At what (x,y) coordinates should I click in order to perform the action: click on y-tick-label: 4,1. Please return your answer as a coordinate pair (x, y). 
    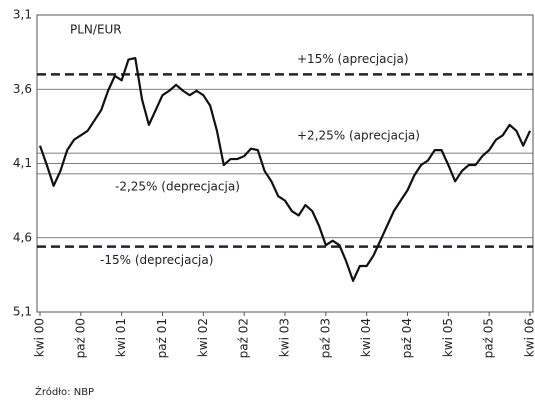
    Looking at the image, I should click on (22, 163).